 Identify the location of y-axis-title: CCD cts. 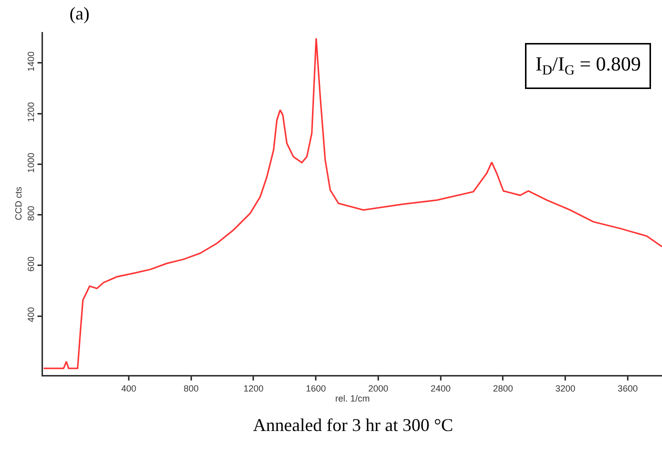
(19, 203).